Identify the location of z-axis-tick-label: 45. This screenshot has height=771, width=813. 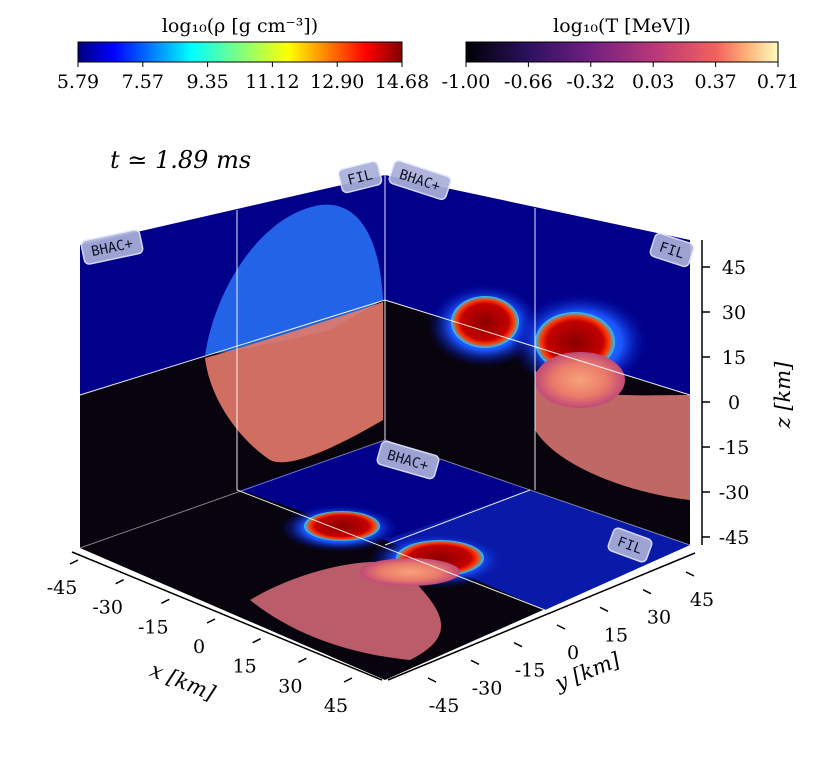
(734, 268).